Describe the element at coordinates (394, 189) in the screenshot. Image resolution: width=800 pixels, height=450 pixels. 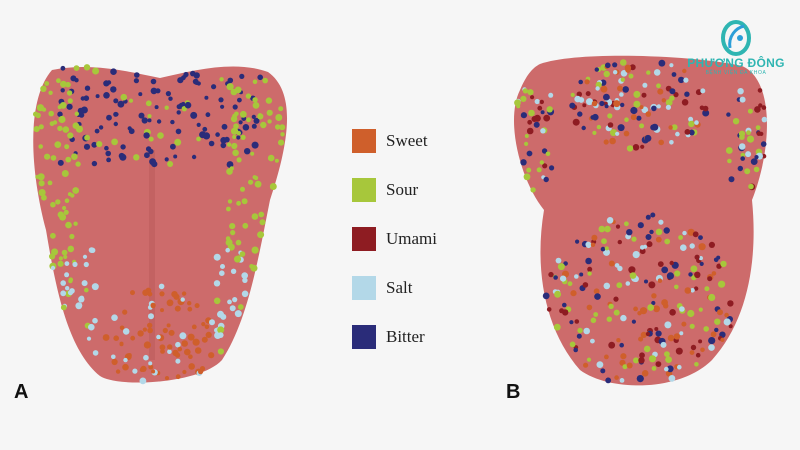
I see `legend-item-sour: Sour` at that location.